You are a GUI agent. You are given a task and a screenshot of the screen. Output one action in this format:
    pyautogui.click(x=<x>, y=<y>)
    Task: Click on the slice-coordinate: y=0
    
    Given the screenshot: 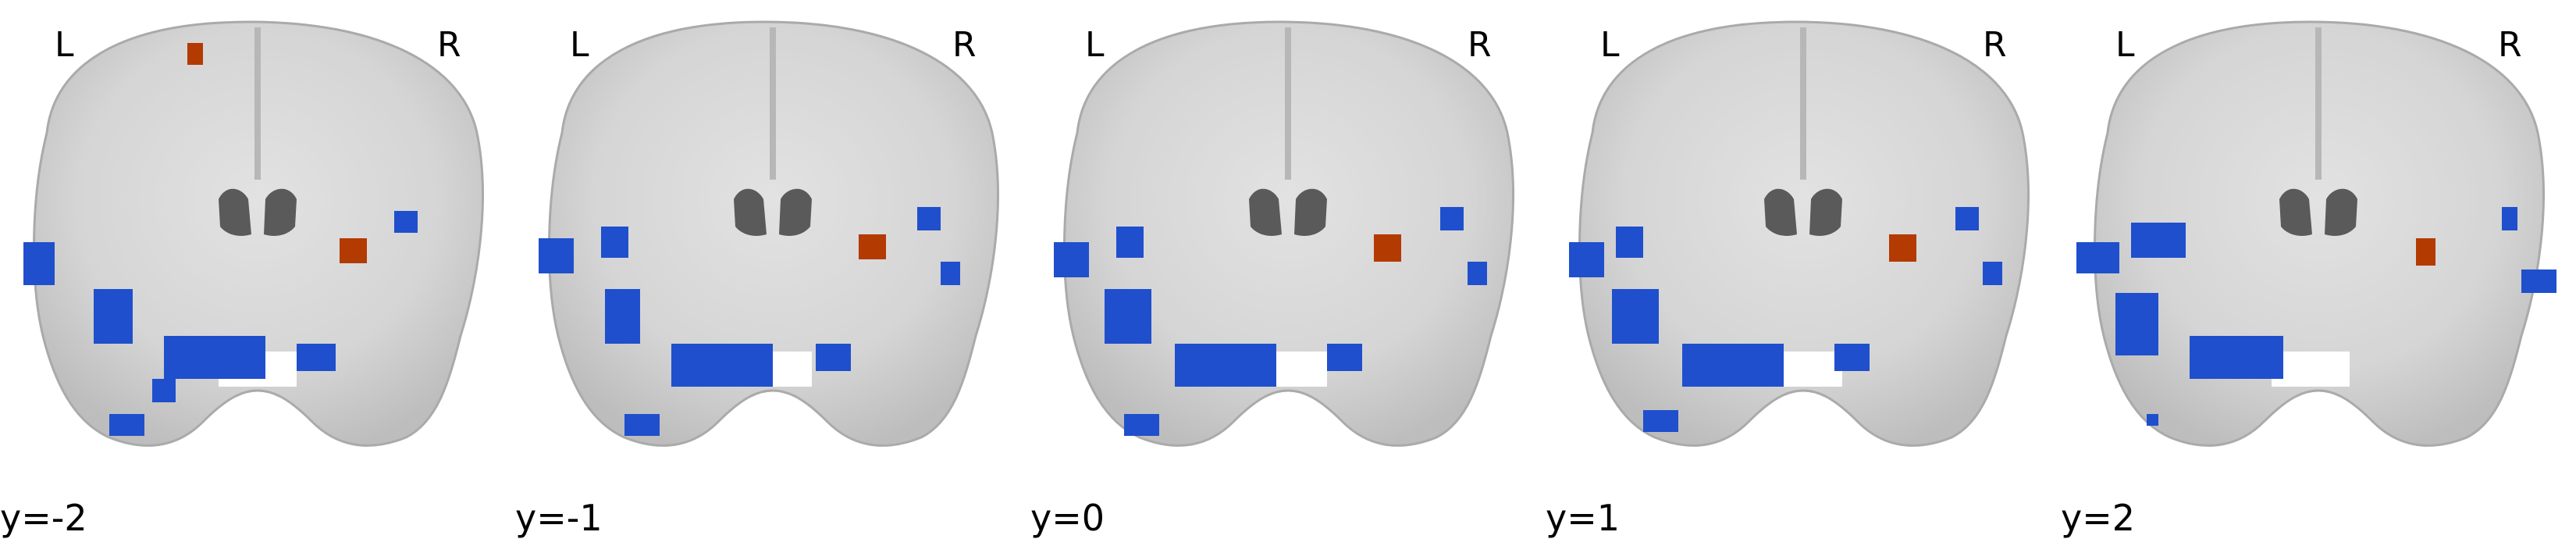 What is the action you would take?
    pyautogui.click(x=1067, y=518)
    